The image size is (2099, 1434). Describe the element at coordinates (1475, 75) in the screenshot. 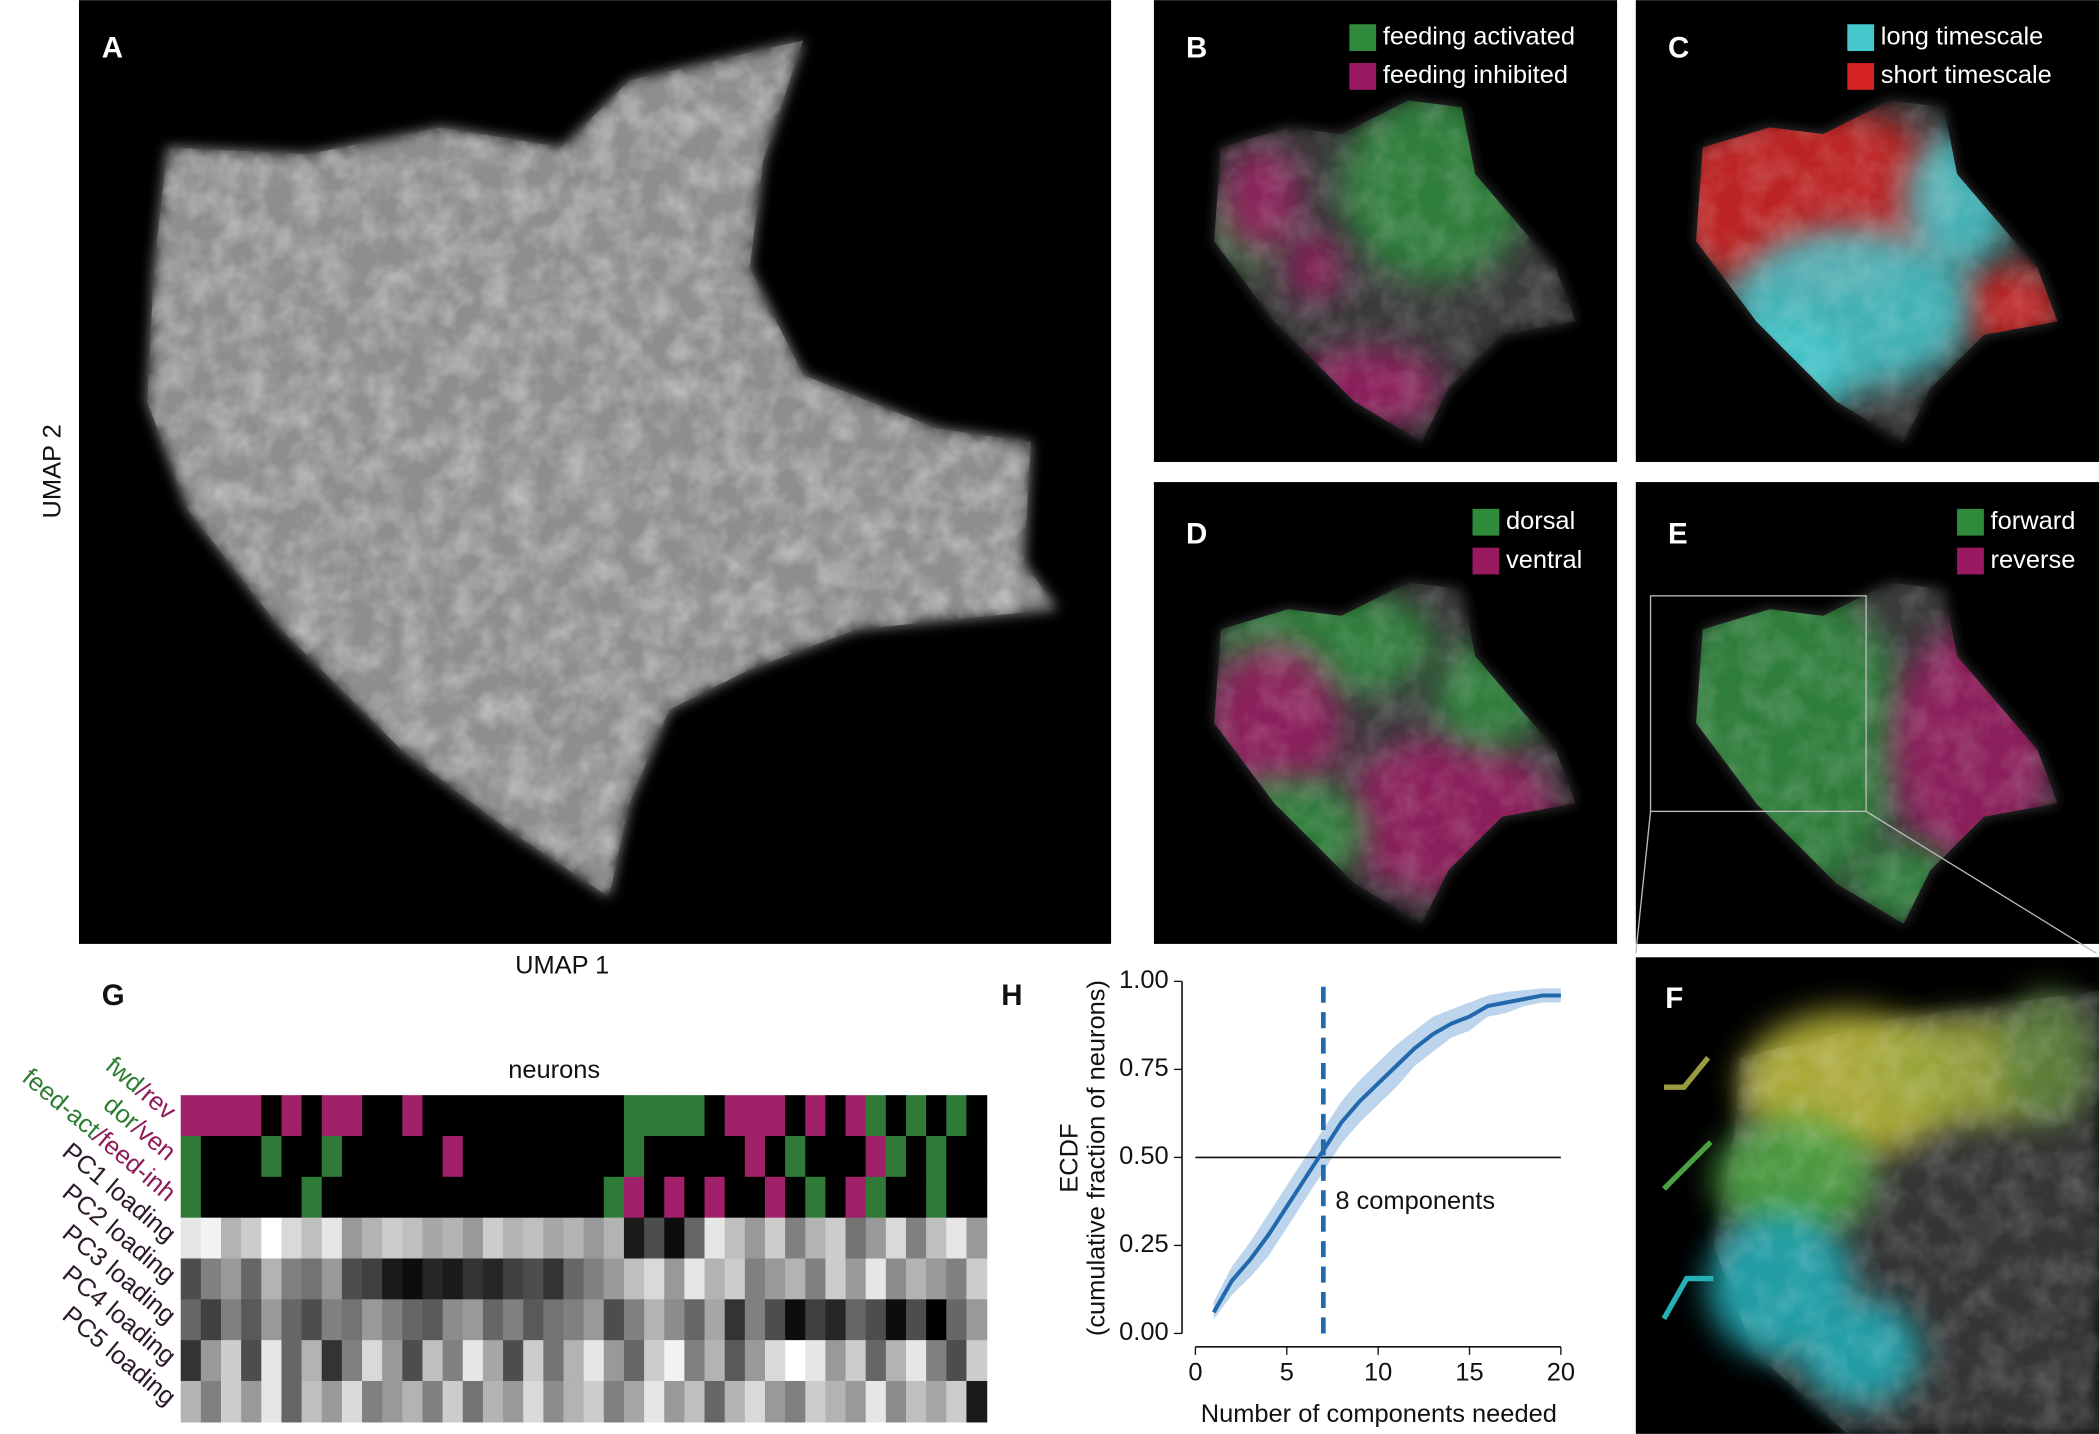

I see `legend-label: feeding inhibited` at that location.